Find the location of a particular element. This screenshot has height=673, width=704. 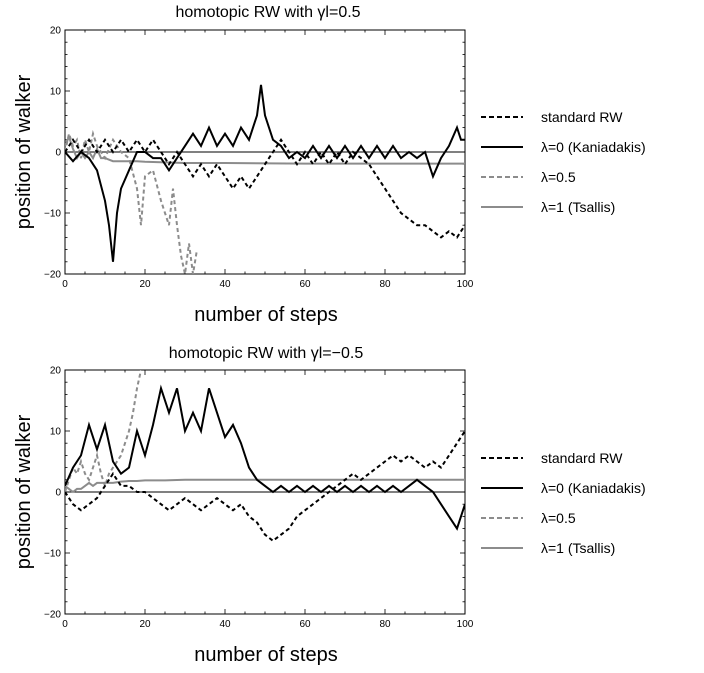

plot-lines is located at coordinates (265, 456).